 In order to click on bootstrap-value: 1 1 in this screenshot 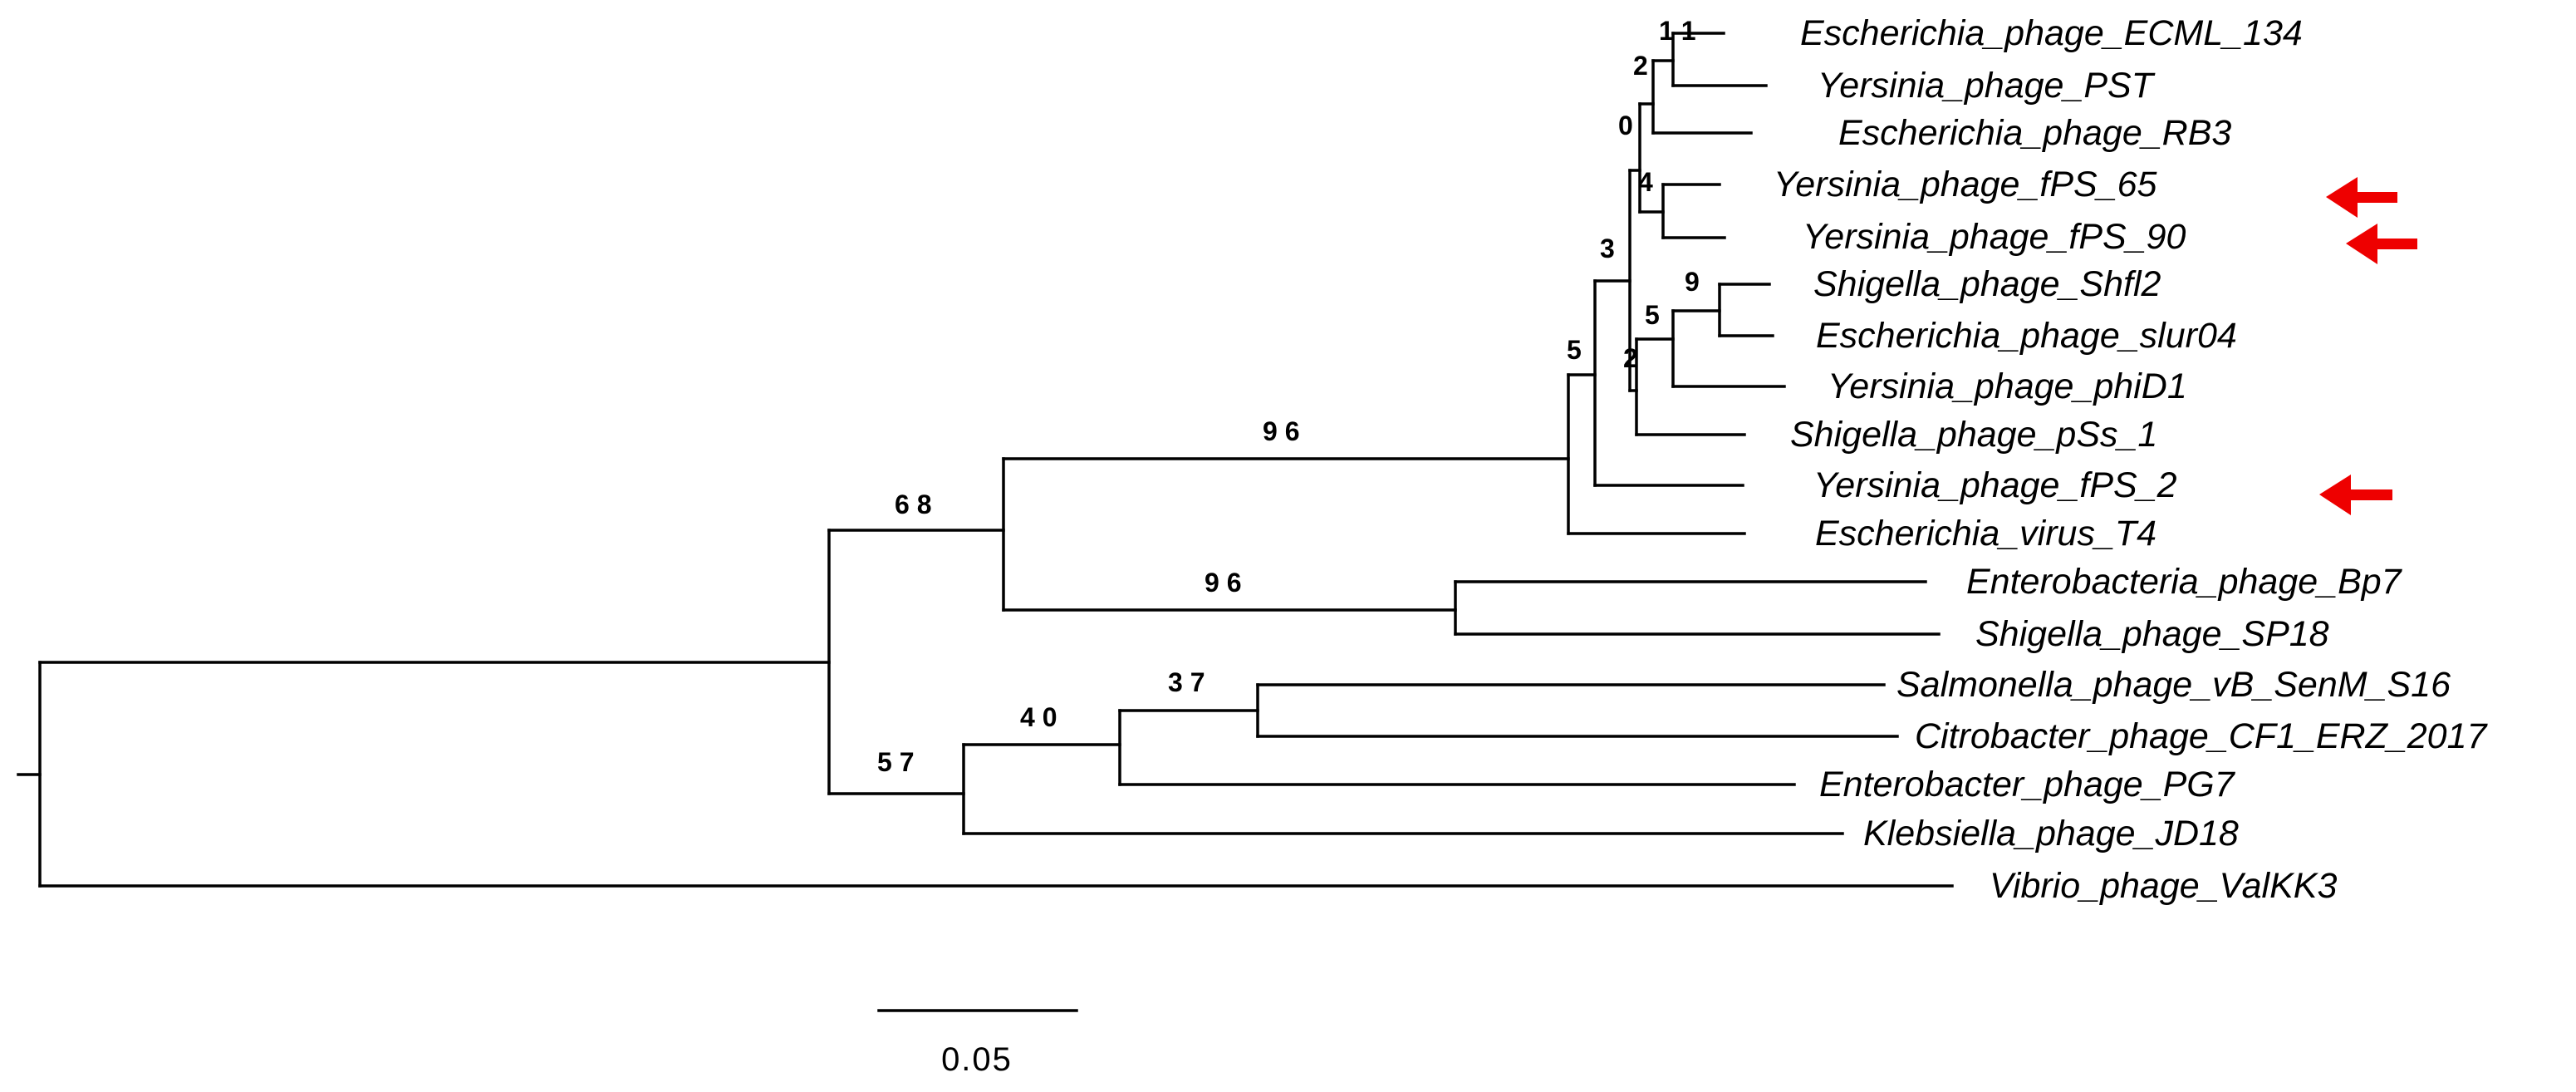, I will do `click(1677, 31)`.